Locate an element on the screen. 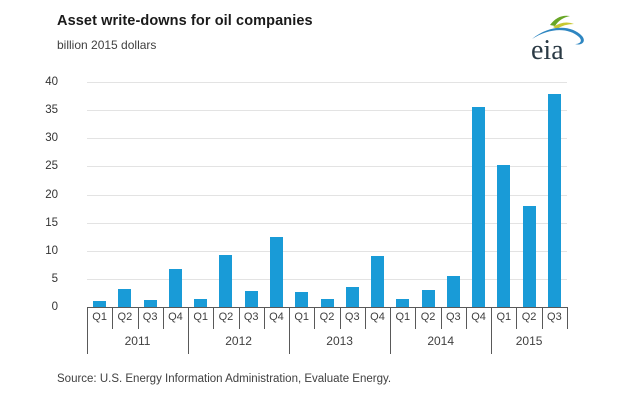  x-tick-2015-Q3: Q3 is located at coordinates (554, 317).